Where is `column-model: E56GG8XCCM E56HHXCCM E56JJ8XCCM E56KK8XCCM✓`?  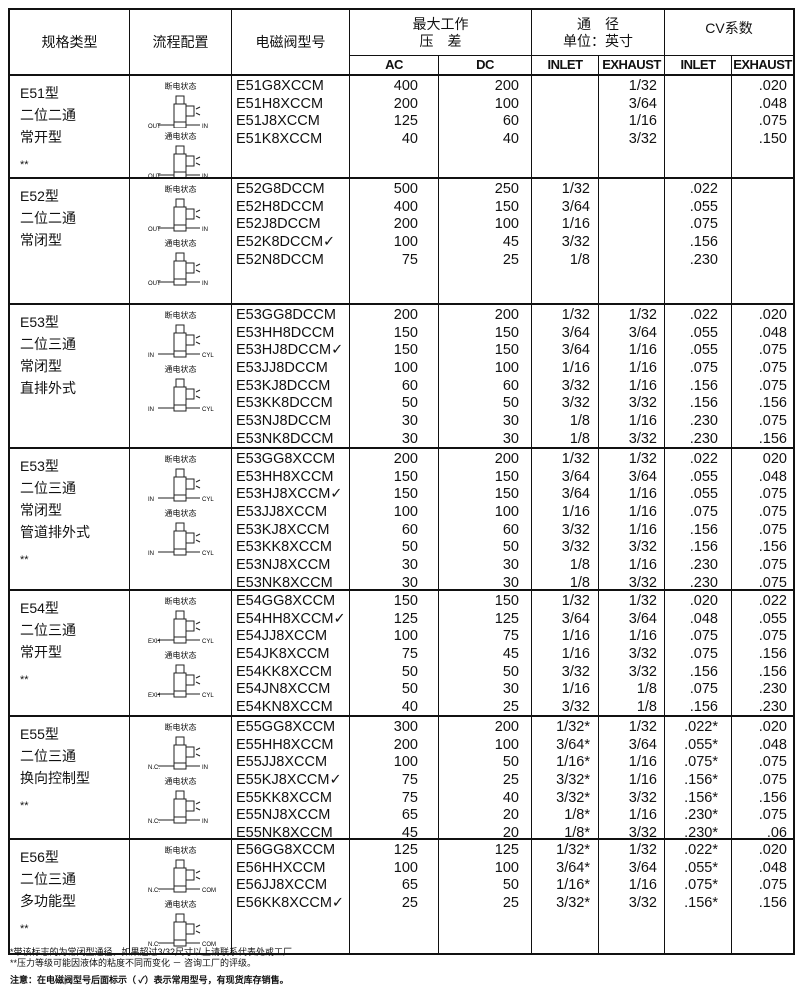 column-model: E56GG8XCCM E56HHXCCM E56JJ8XCCM E56KK8XCCM✓ is located at coordinates (291, 896).